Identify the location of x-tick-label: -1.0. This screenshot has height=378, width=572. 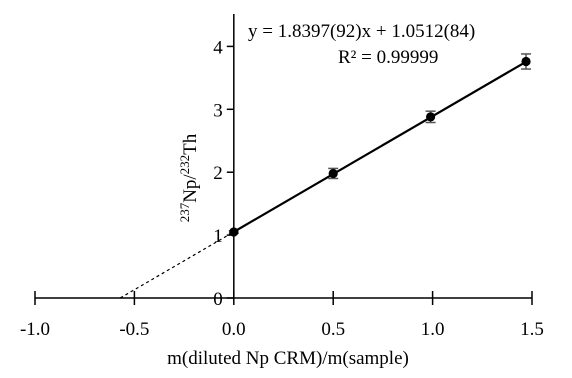
(35, 329).